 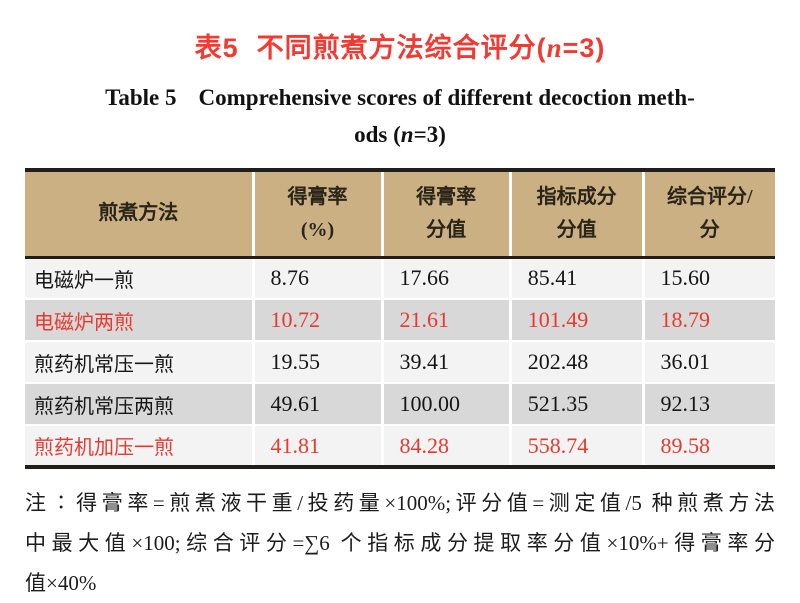 What do you see at coordinates (316, 278) in the screenshot?
I see `value-cell: 8.76` at bounding box center [316, 278].